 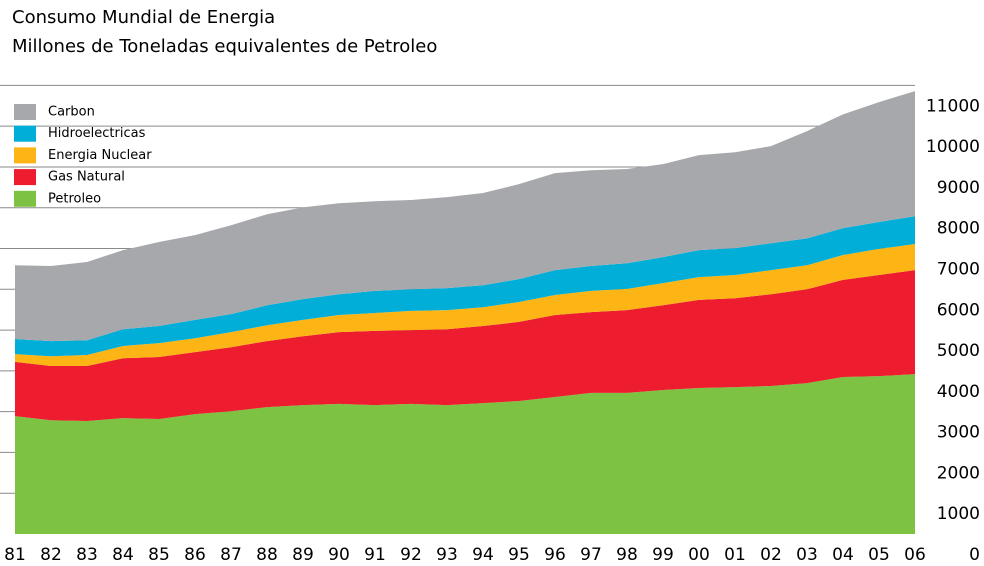 What do you see at coordinates (74, 198) in the screenshot?
I see `legend-label: Petroleo` at bounding box center [74, 198].